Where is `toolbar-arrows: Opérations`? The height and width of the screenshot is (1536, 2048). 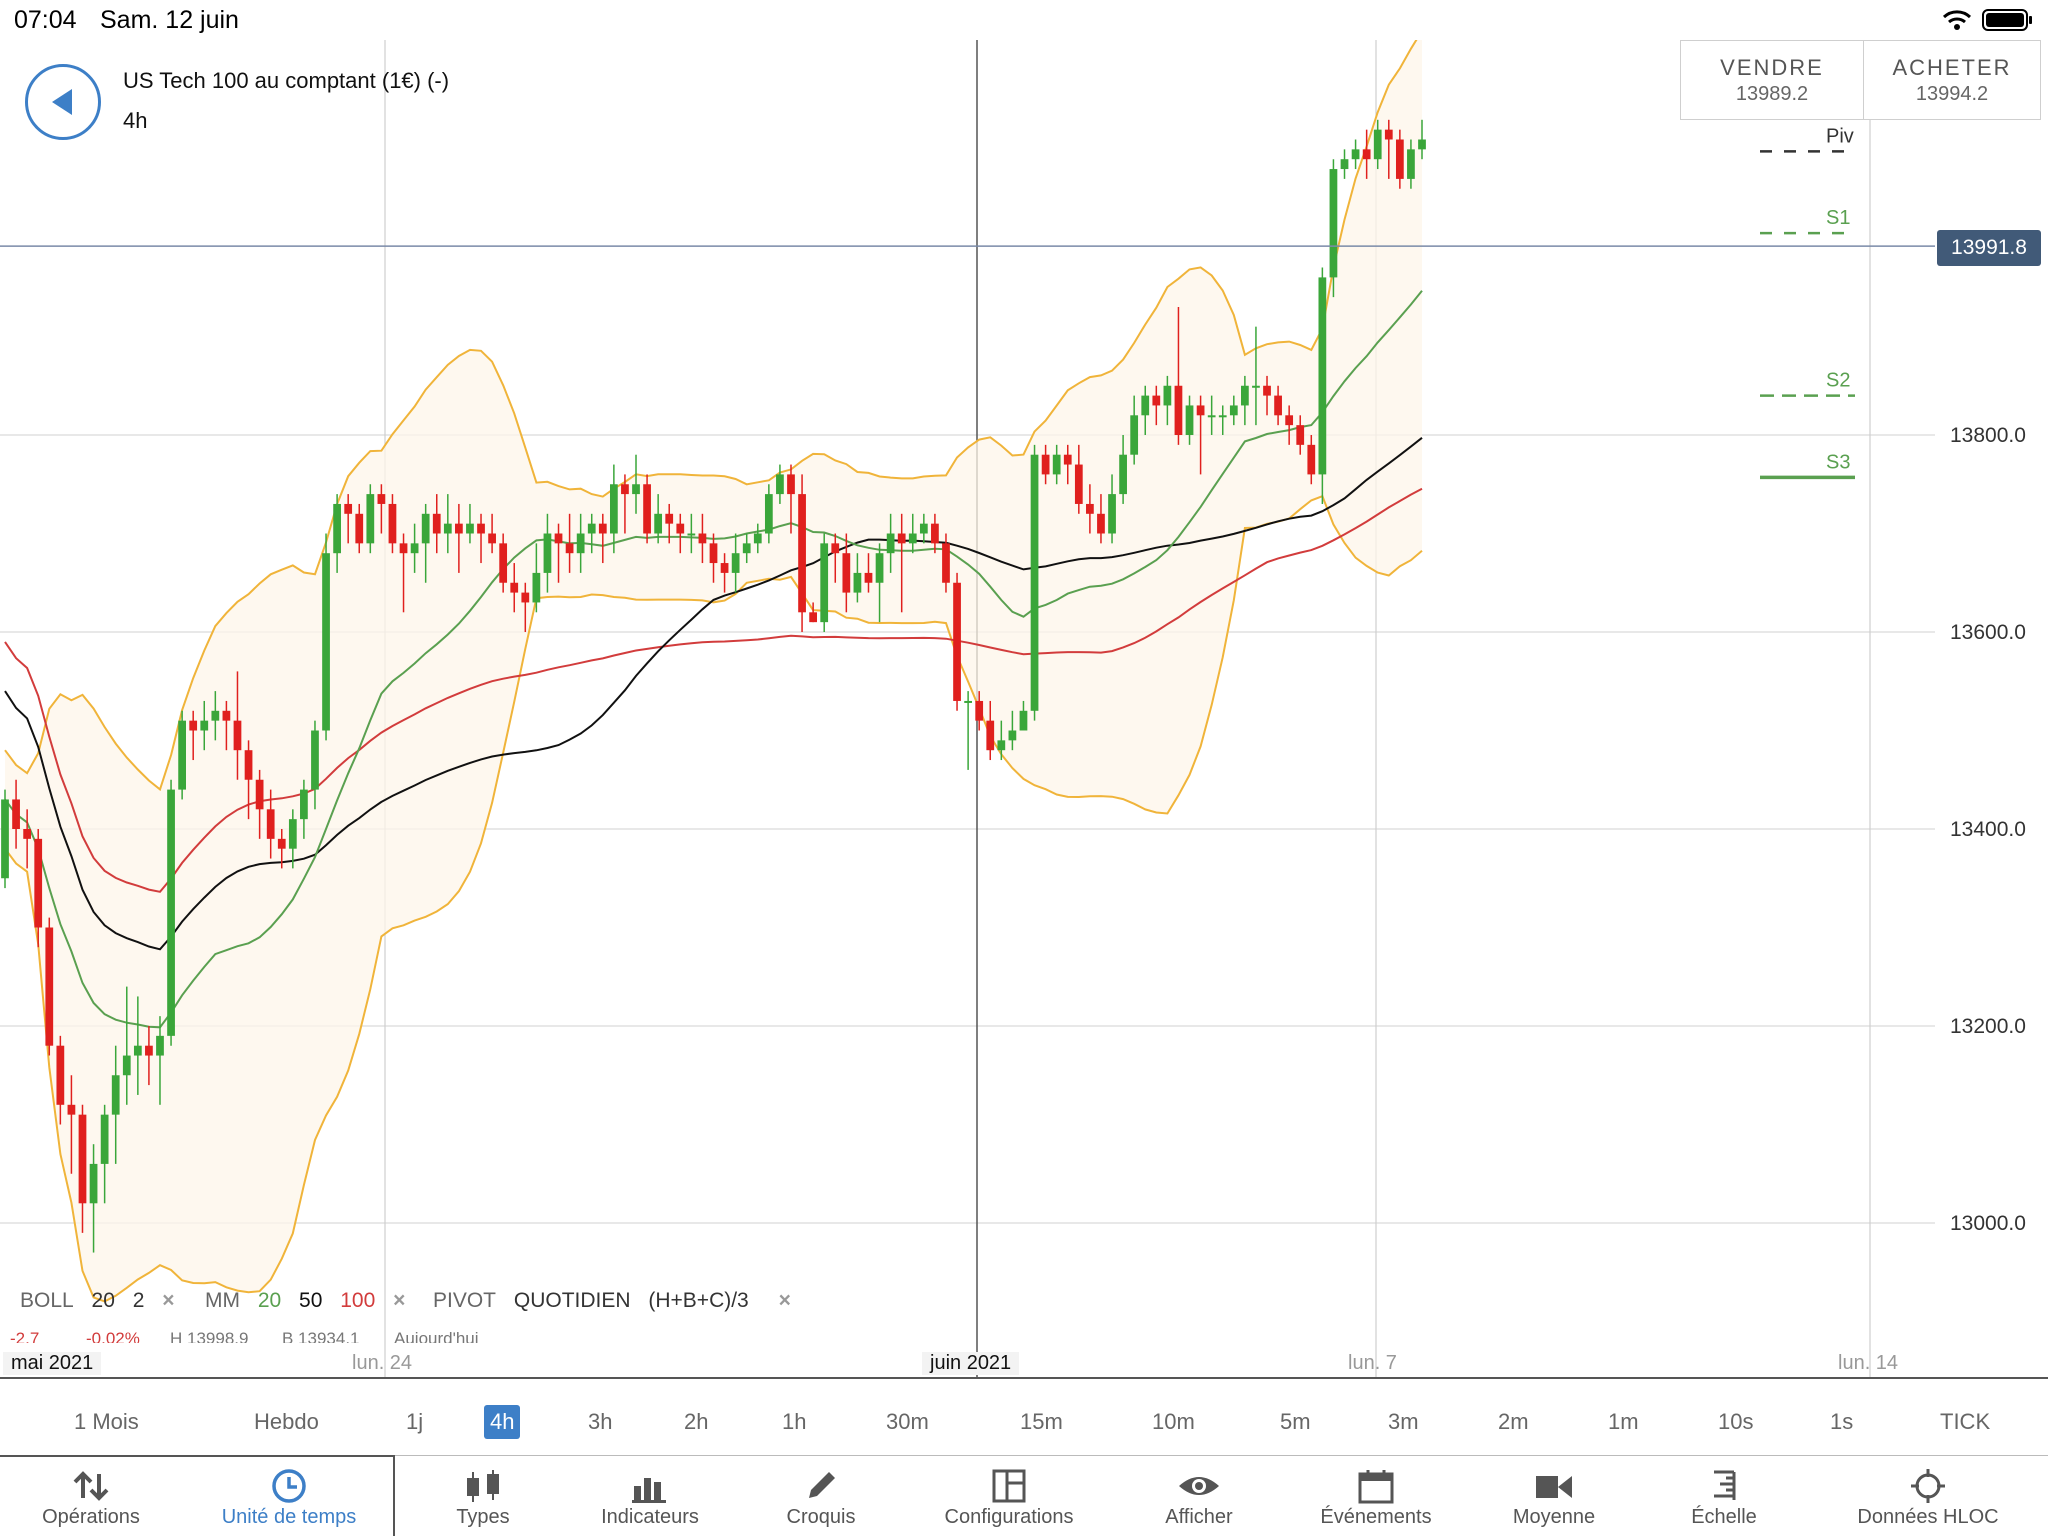
toolbar-arrows: Opérations is located at coordinates (91, 1499).